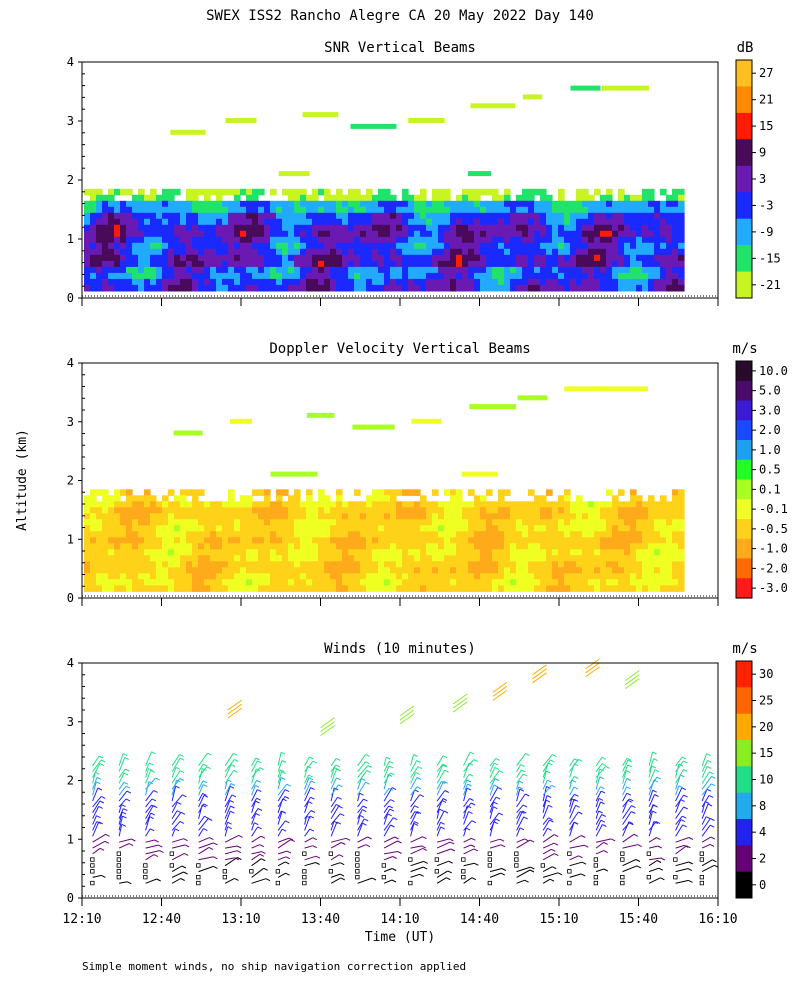 The image size is (800, 1000). I want to click on colorbar-label: 3, so click(762, 179).